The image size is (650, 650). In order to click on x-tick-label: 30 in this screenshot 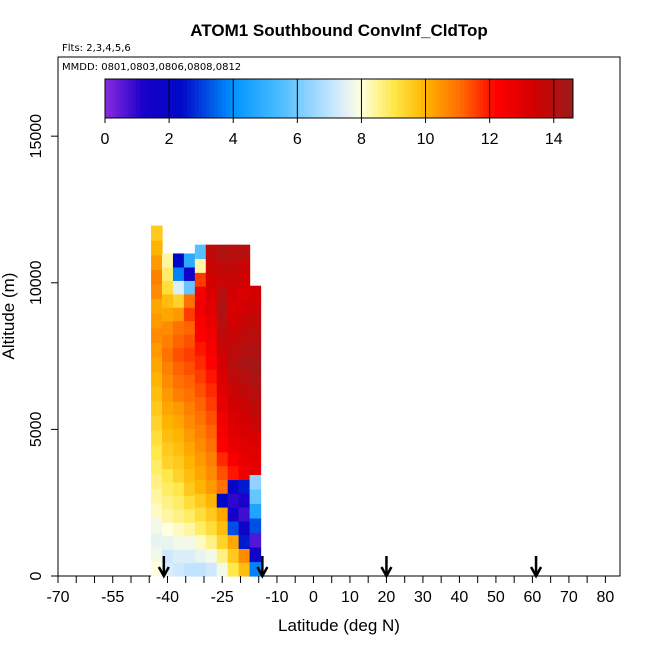, I will do `click(423, 597)`.